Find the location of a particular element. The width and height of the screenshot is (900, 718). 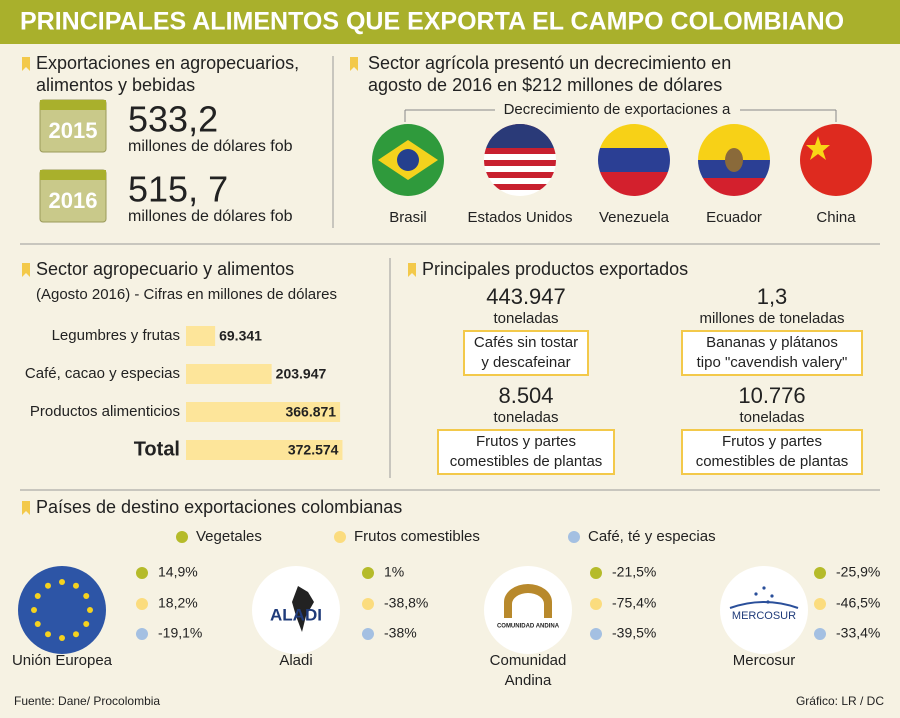

section-heading: alimentos y bebidas is located at coordinates (115, 85).